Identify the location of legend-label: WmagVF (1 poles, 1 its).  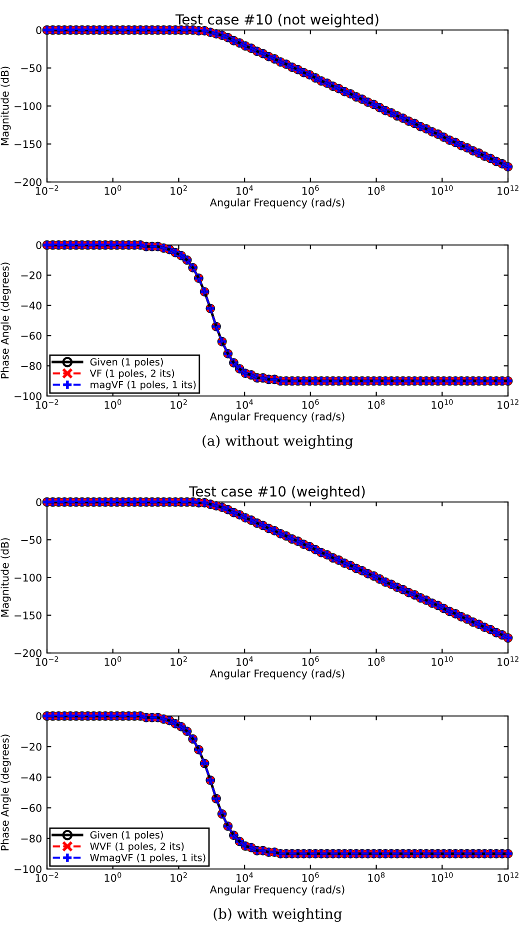
(148, 859).